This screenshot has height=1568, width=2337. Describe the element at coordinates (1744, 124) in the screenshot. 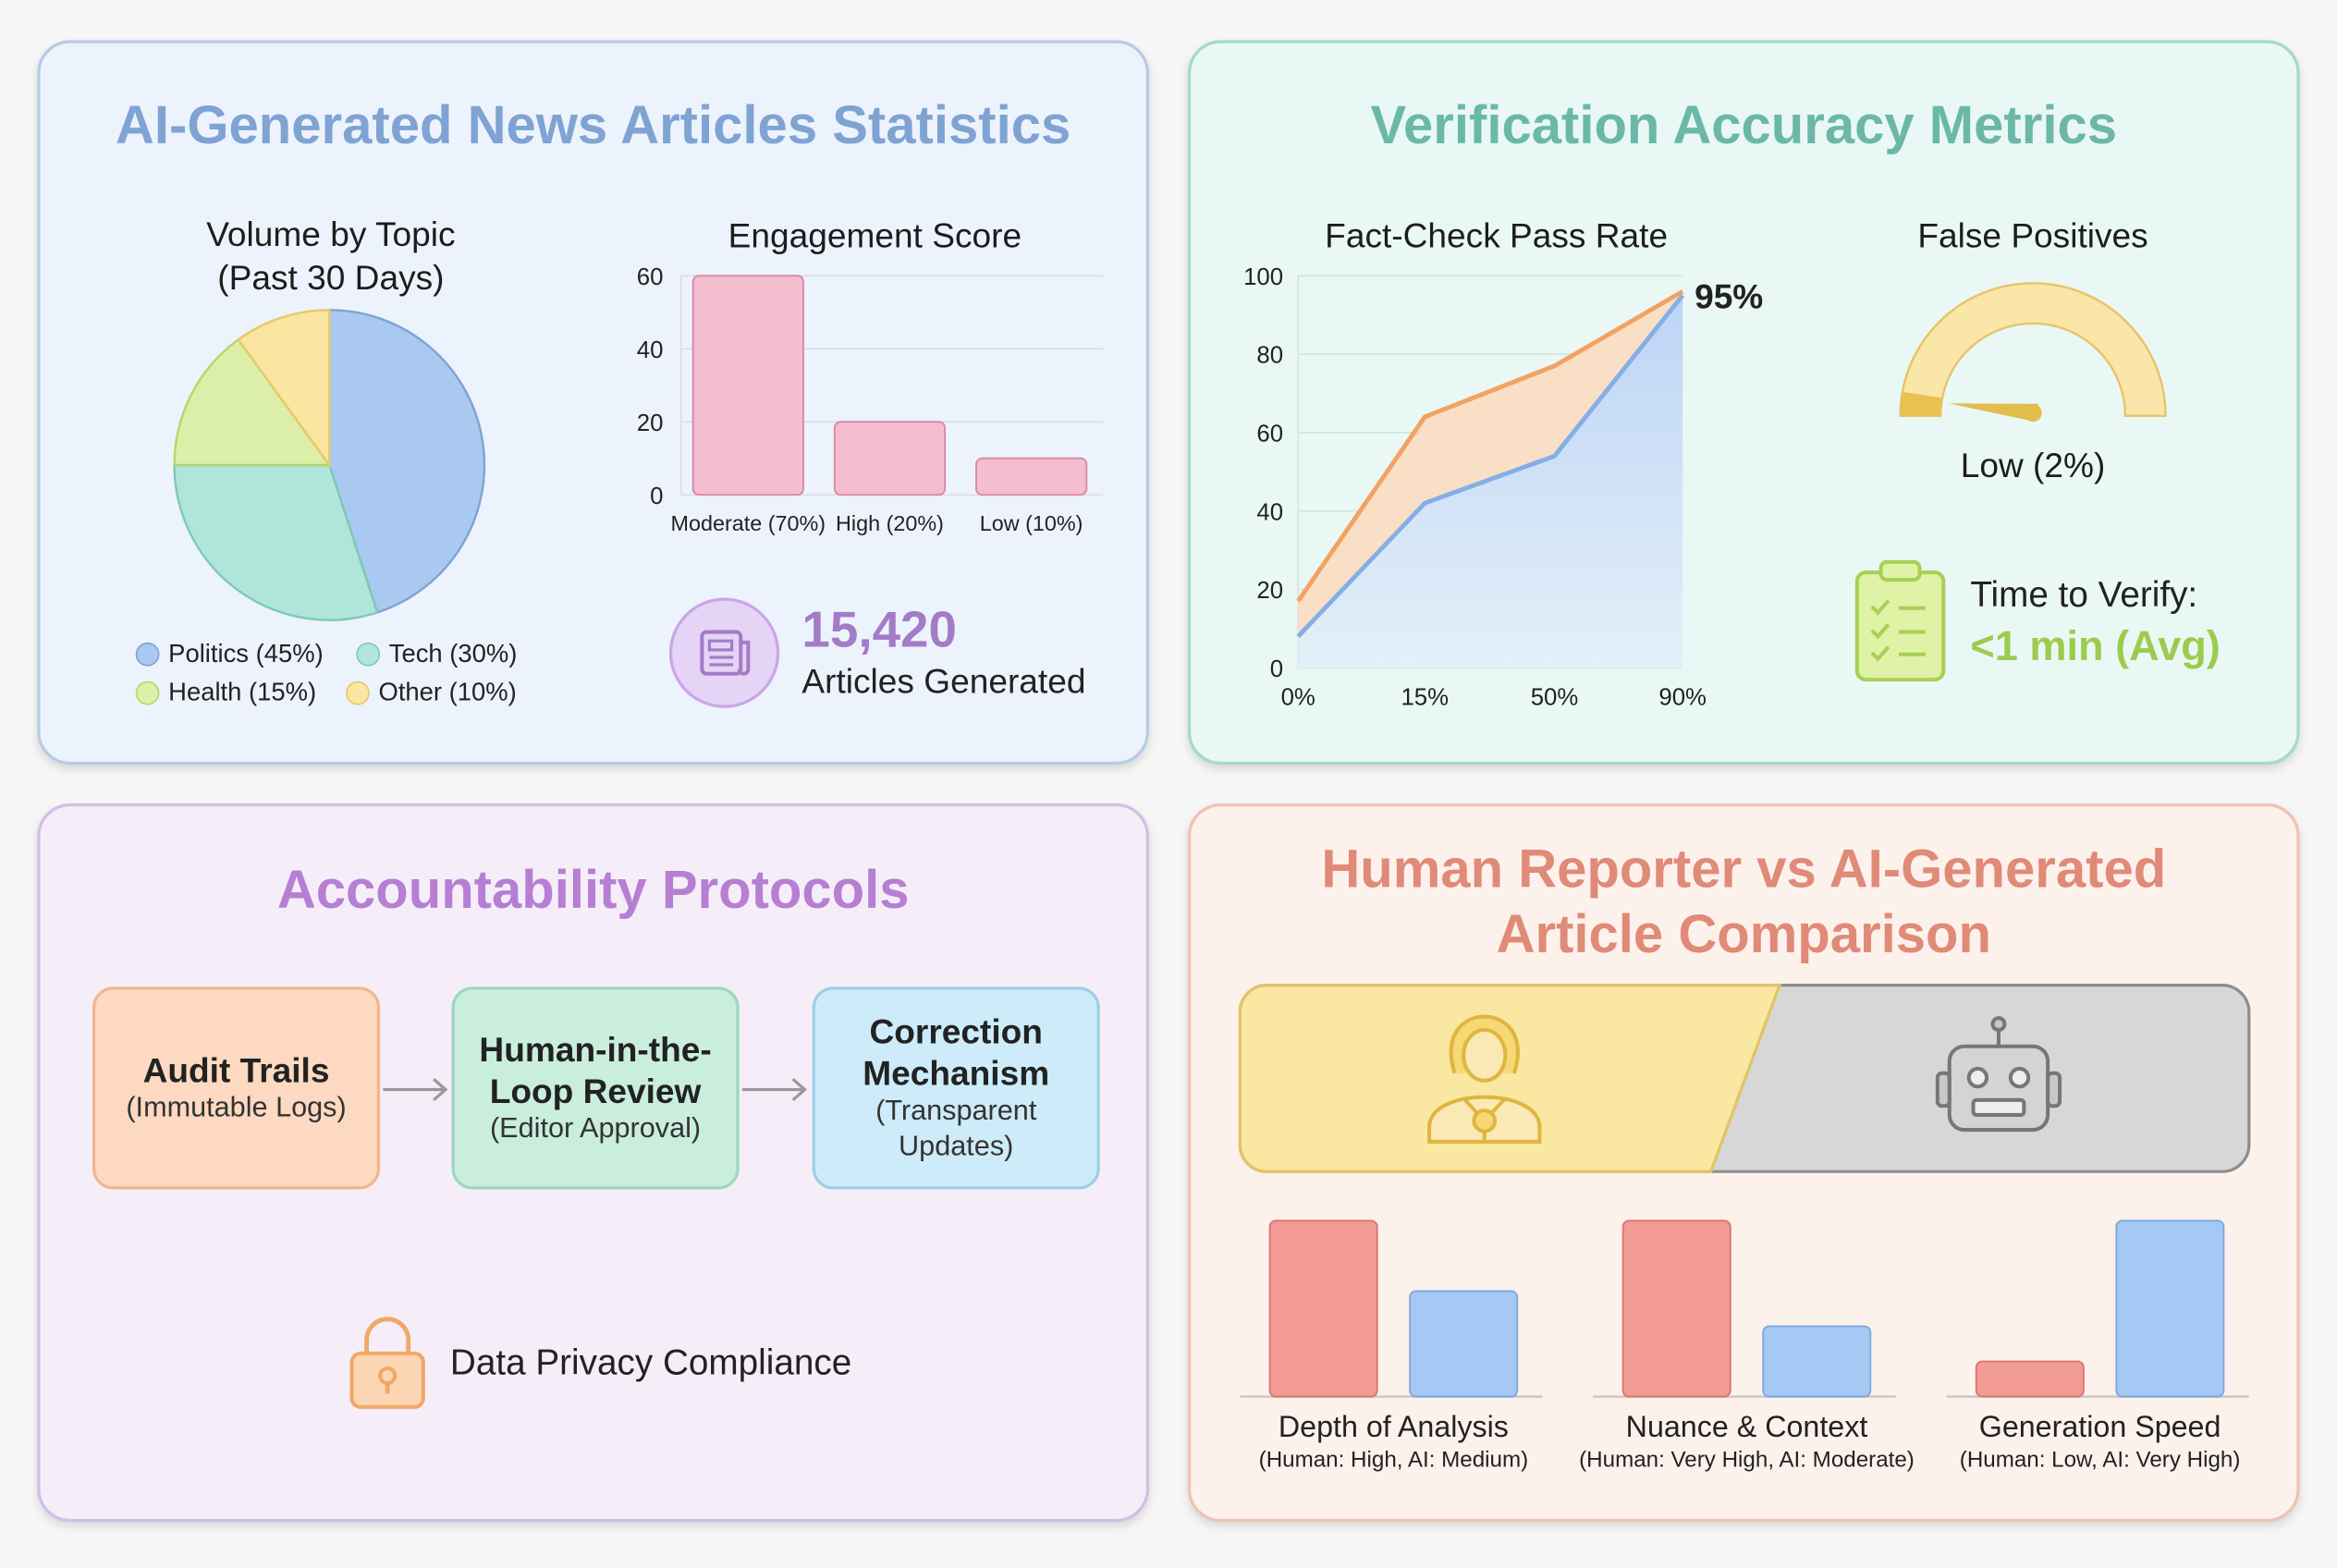

I see `panel-title: Verification Accuracy Metrics` at that location.